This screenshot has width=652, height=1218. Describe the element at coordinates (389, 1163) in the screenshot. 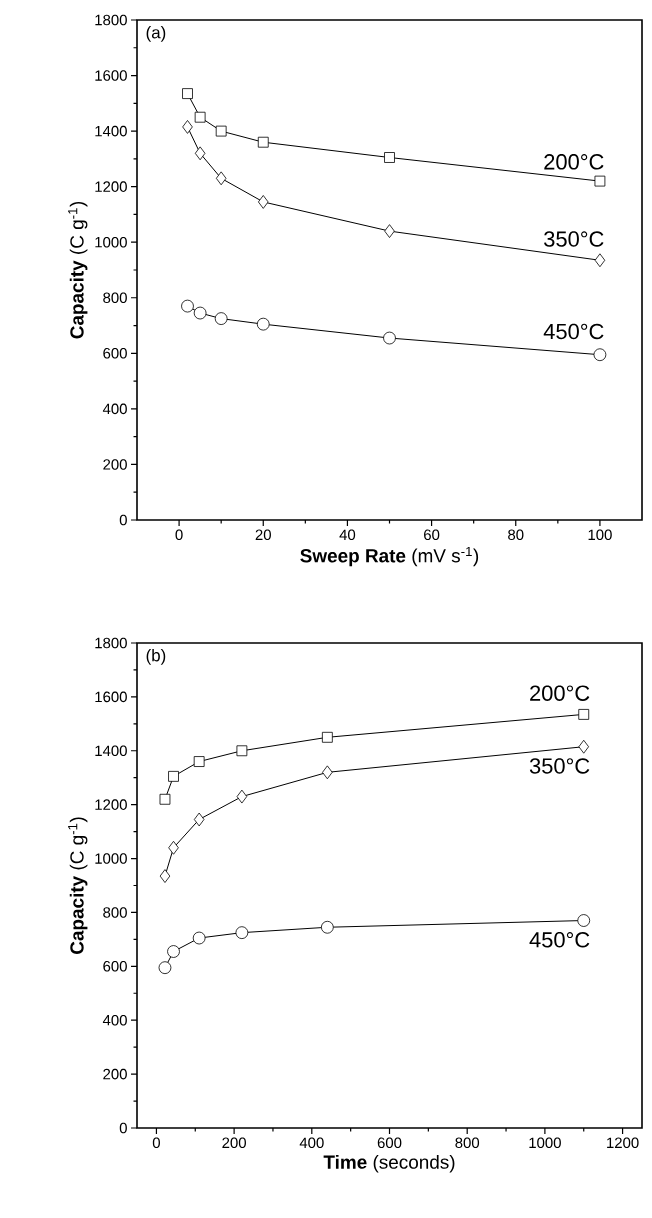

I see `x-axis-title: Time (seconds)` at that location.